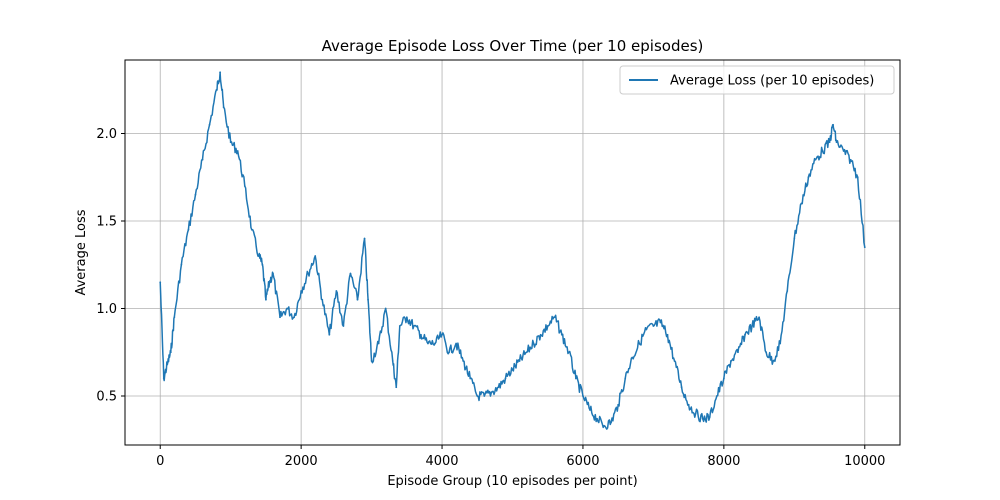  What do you see at coordinates (441, 461) in the screenshot?
I see `x-tick-label: 4000` at bounding box center [441, 461].